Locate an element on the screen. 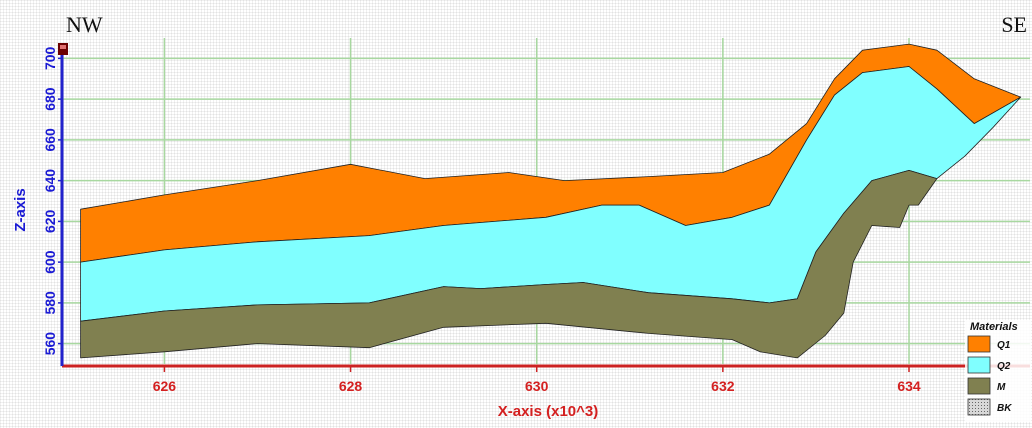 This screenshot has height=428, width=1032. x-tick-label: 630 is located at coordinates (537, 386).